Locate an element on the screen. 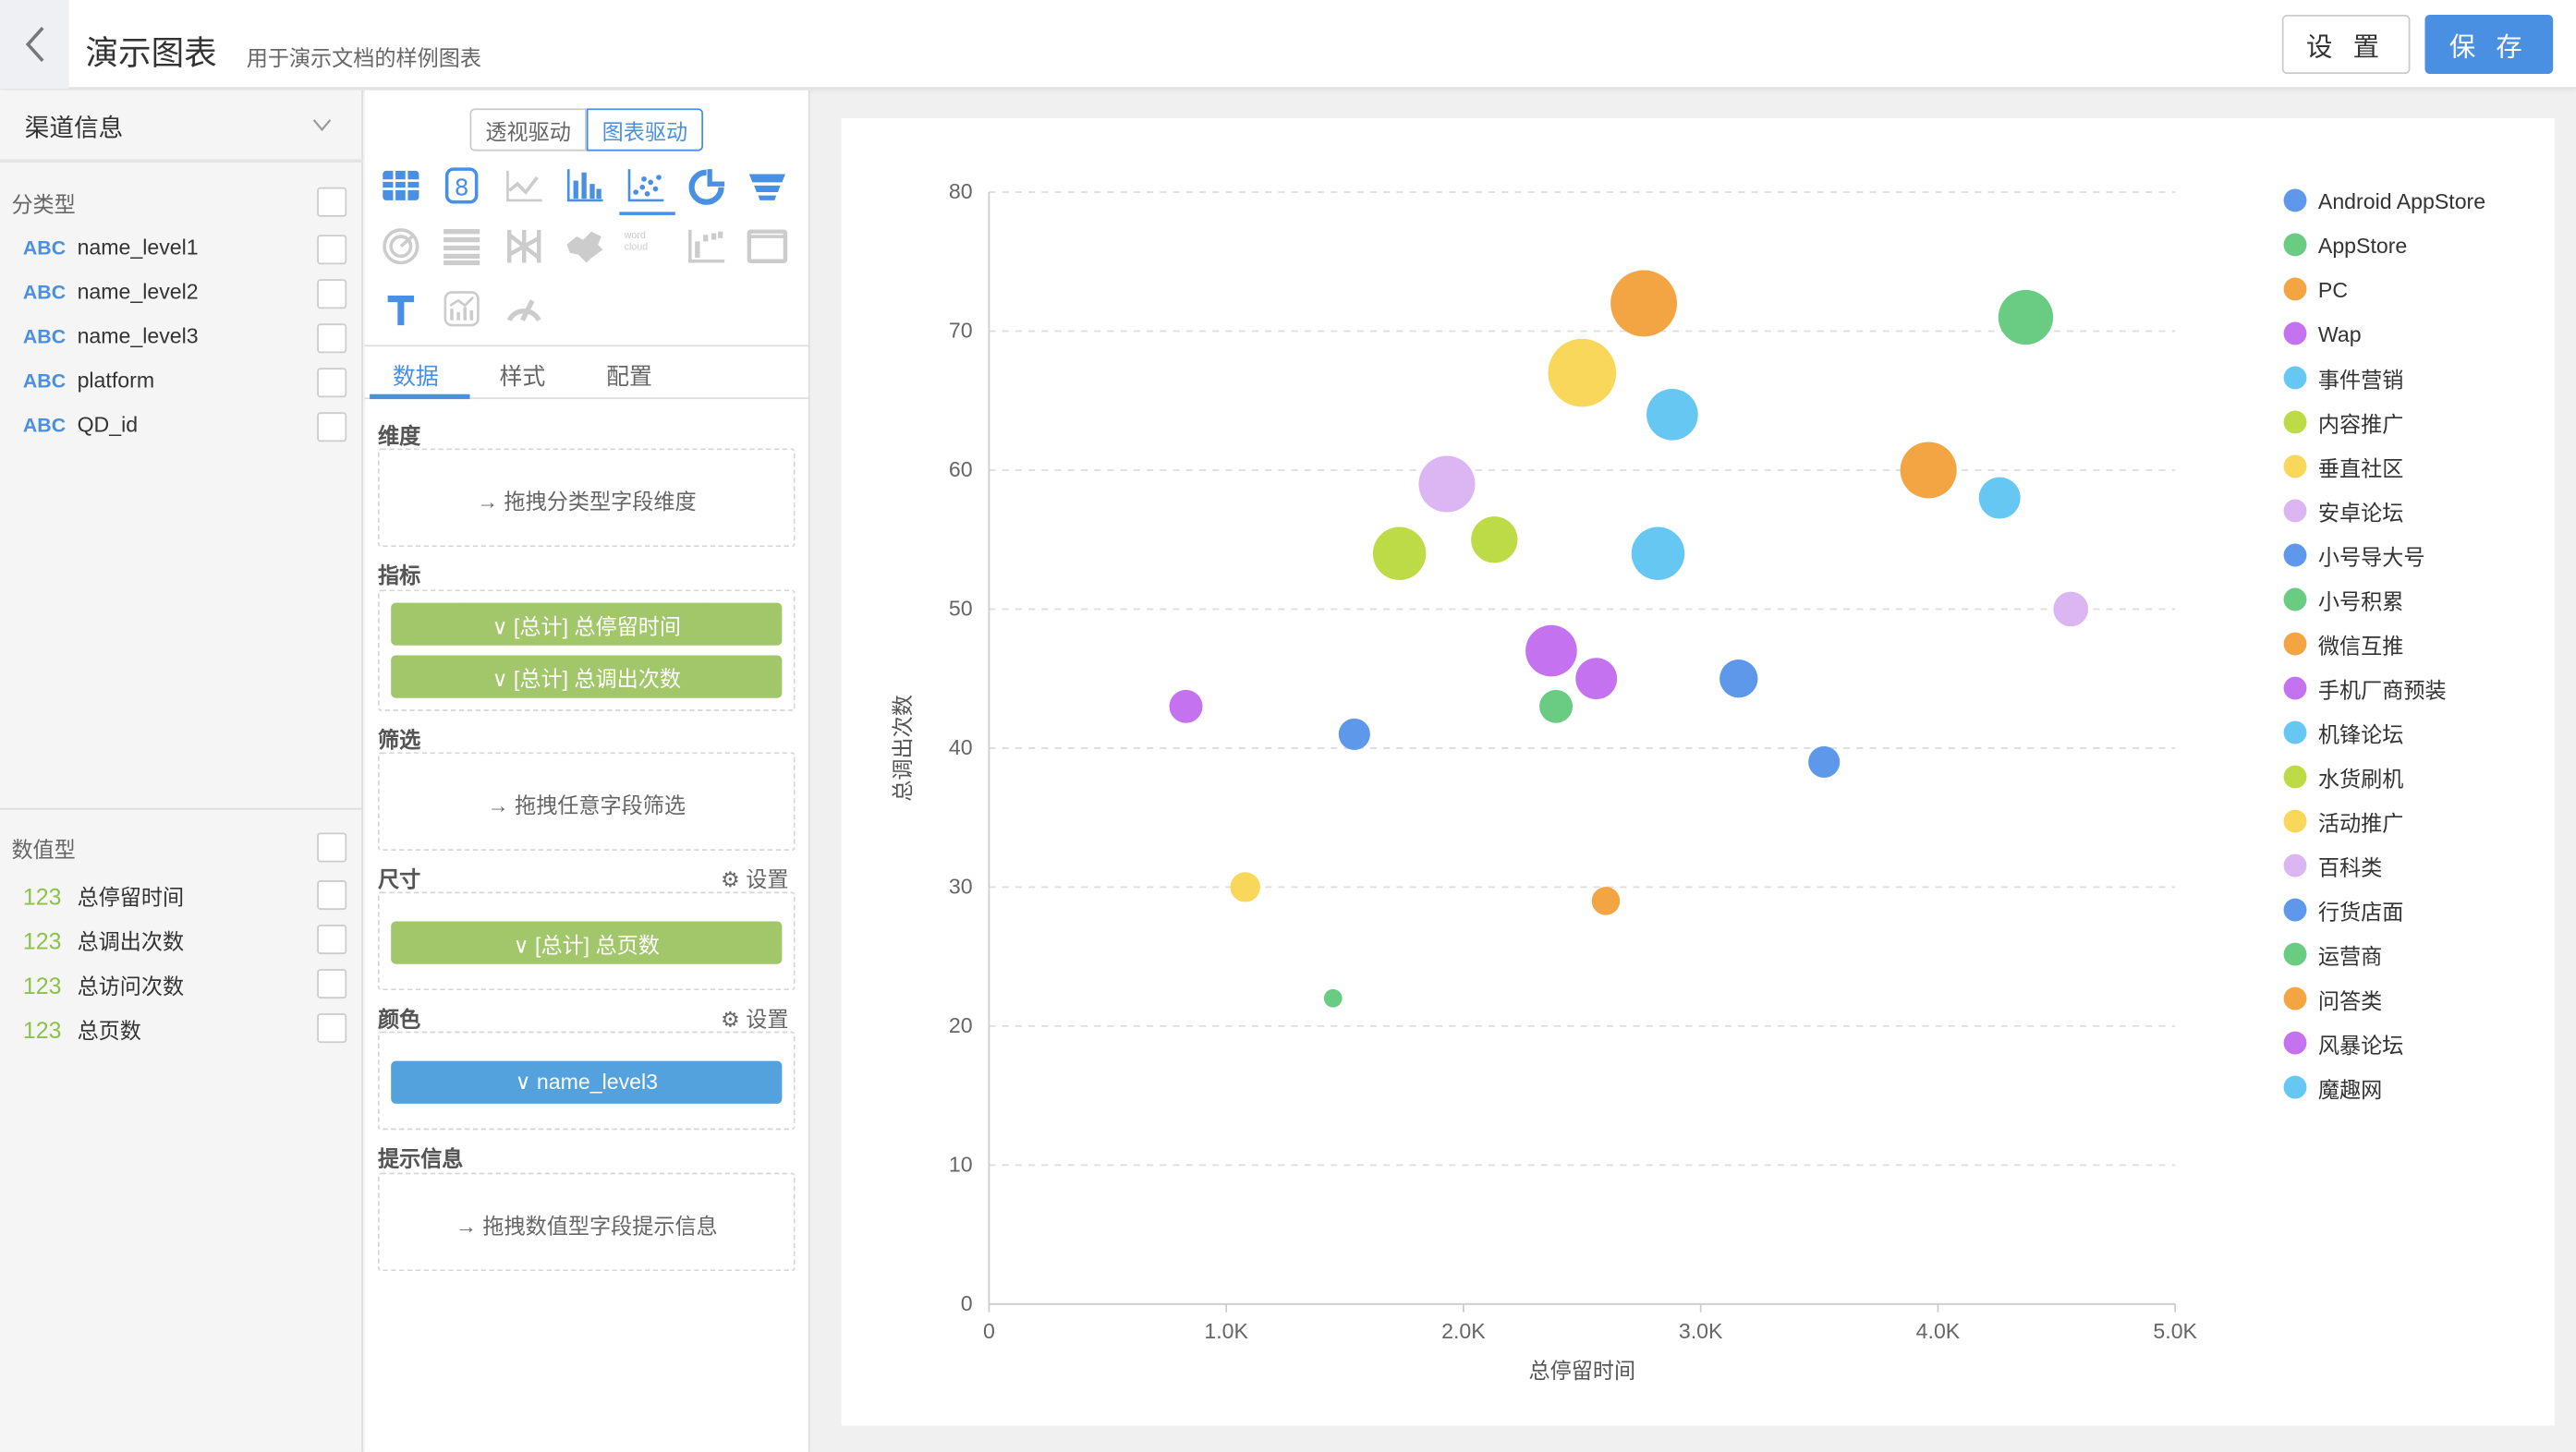 This screenshot has height=1452, width=2576. legend-item: 小号导大号 is located at coordinates (2354, 555).